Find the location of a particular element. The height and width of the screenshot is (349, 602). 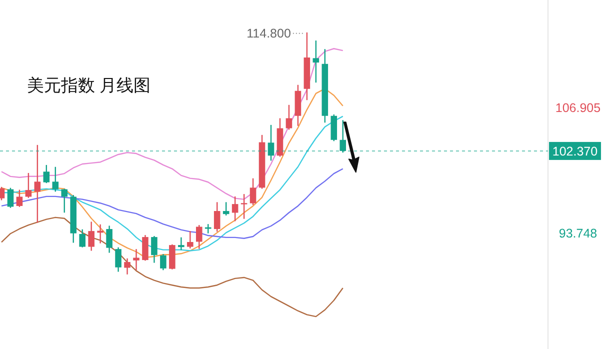

y-tick-label: 106.905 is located at coordinates (578, 108).